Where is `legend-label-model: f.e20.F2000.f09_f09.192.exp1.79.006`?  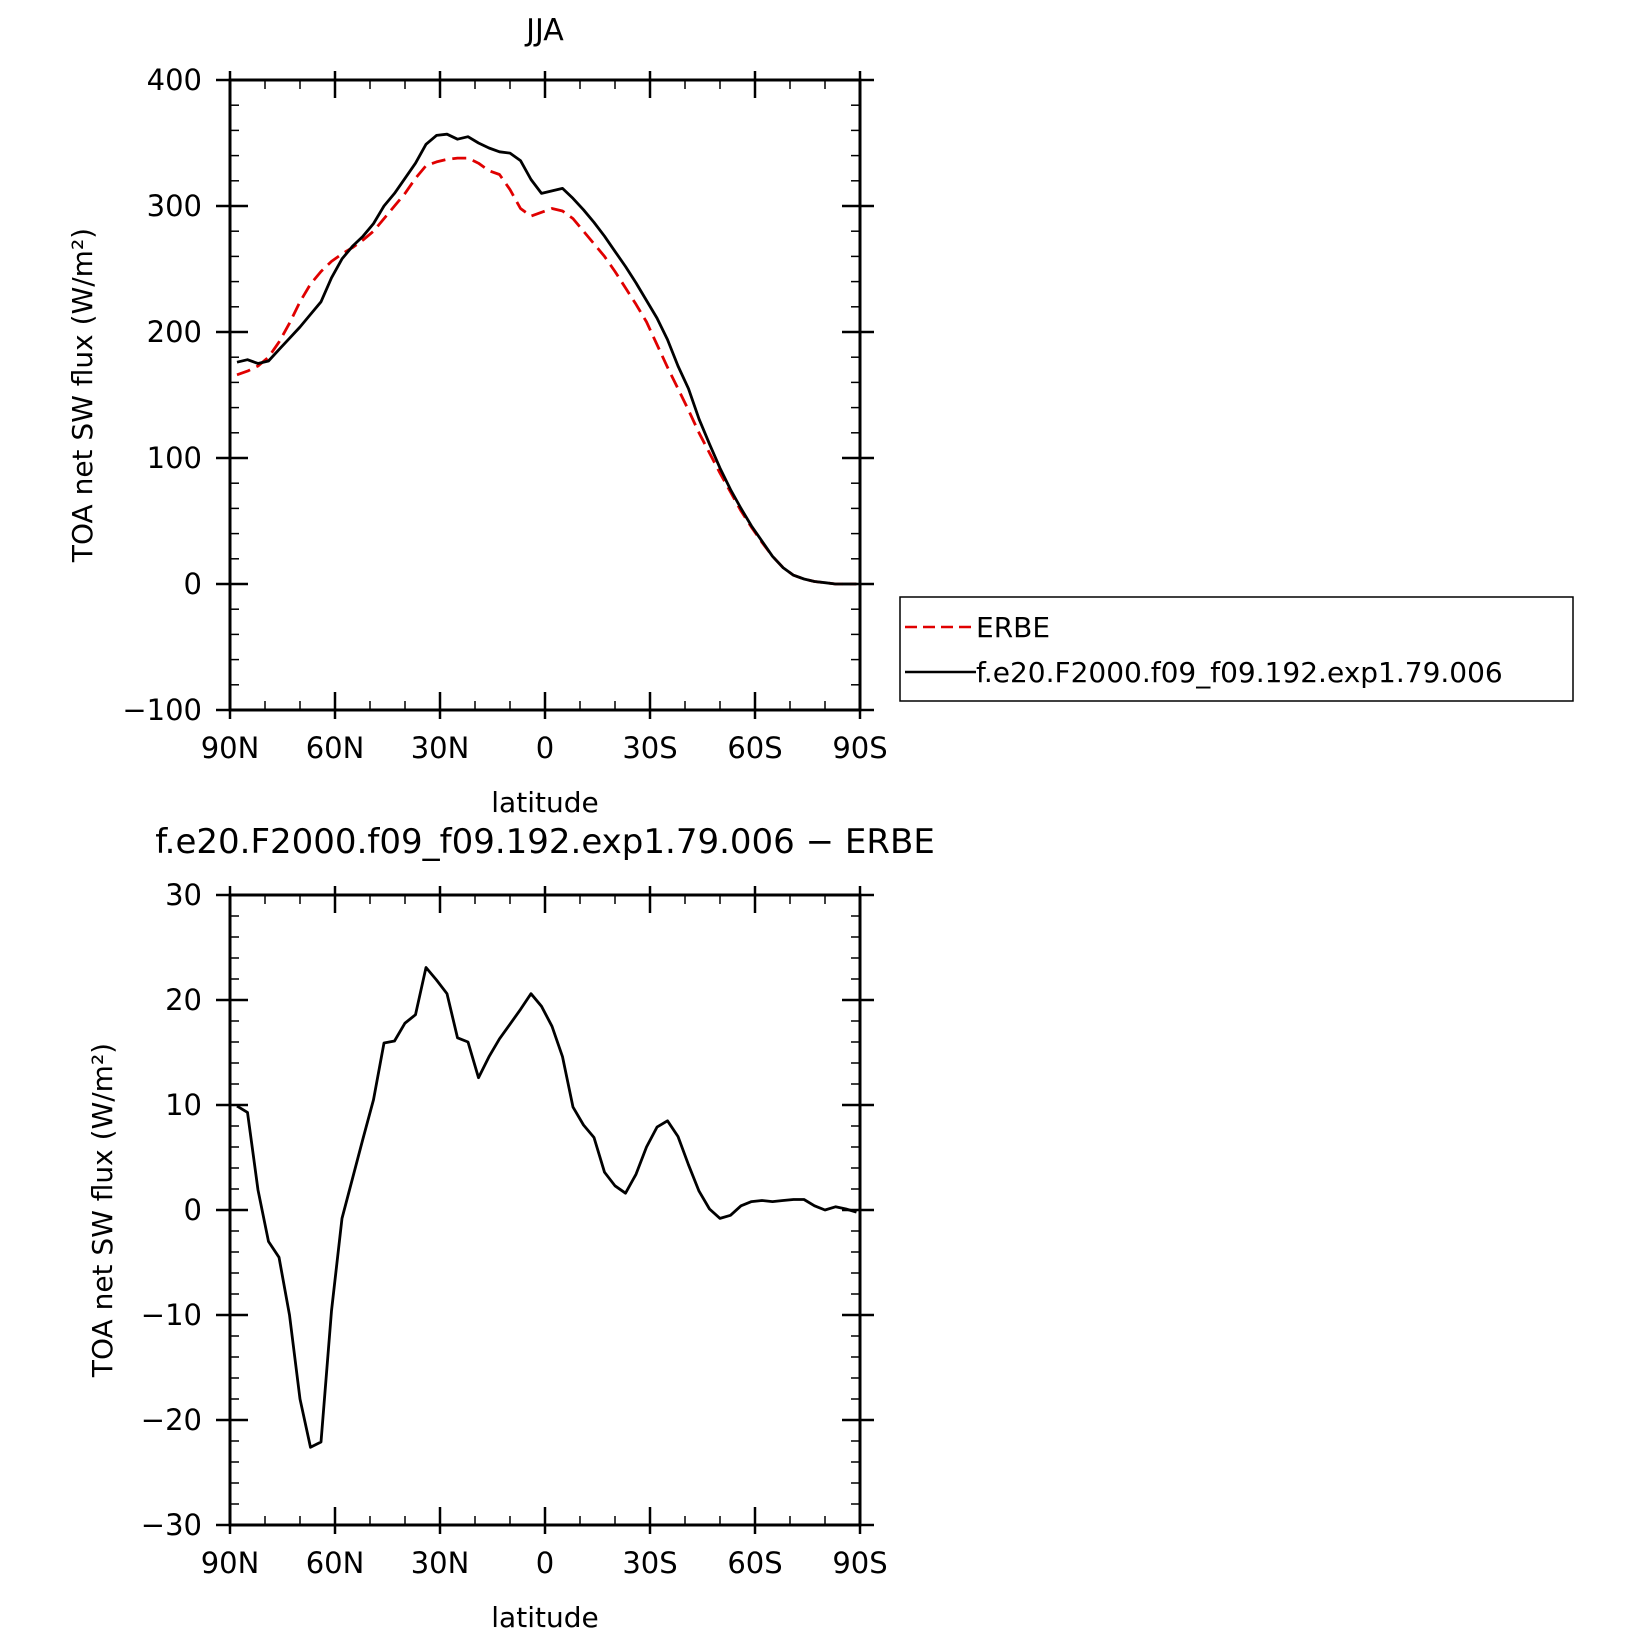 legend-label-model: f.e20.F2000.f09_f09.192.exp1.79.006 is located at coordinates (1239, 672).